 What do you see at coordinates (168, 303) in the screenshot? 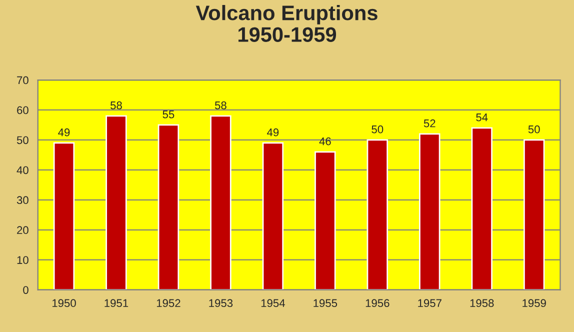
I see `x-tick-label: 1952` at bounding box center [168, 303].